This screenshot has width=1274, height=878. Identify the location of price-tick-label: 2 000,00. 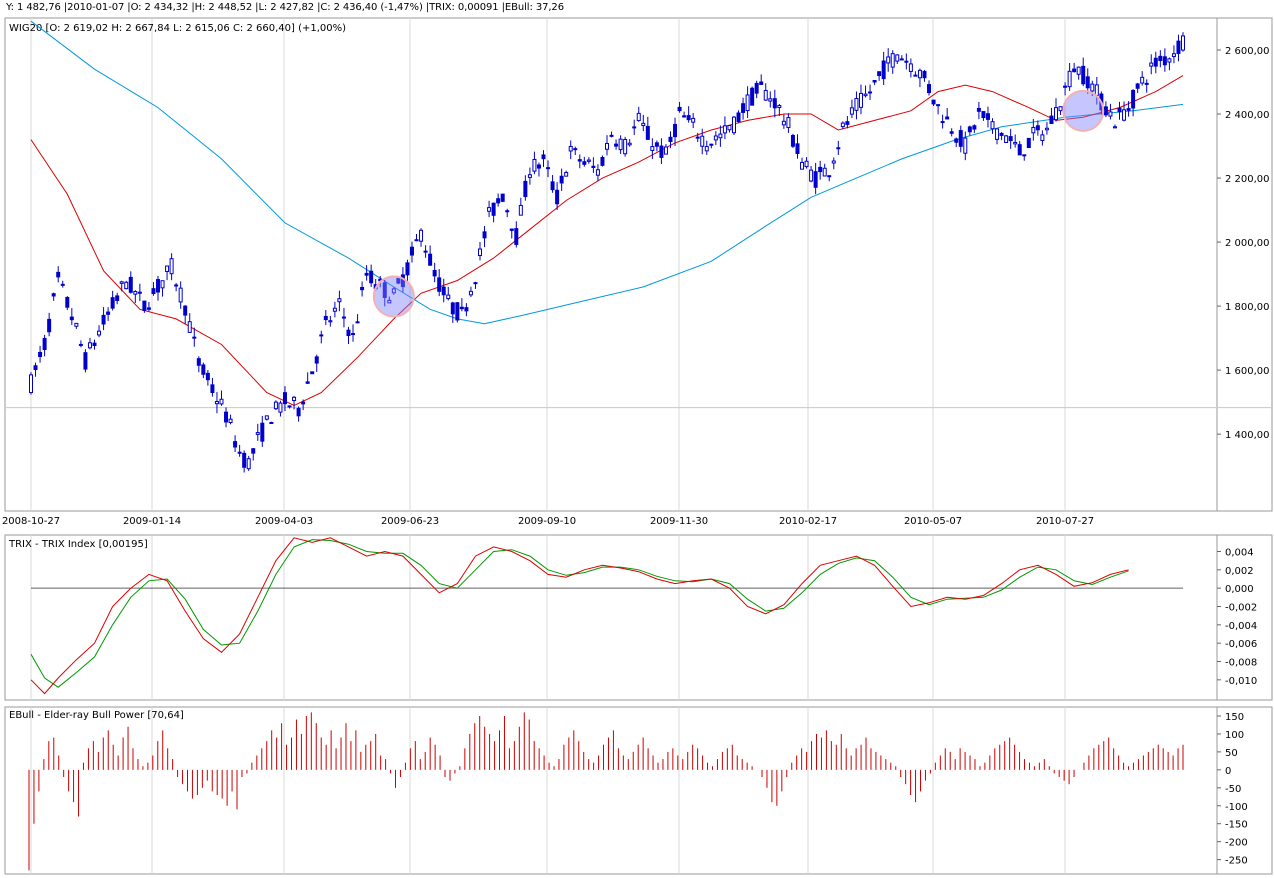
(1247, 243).